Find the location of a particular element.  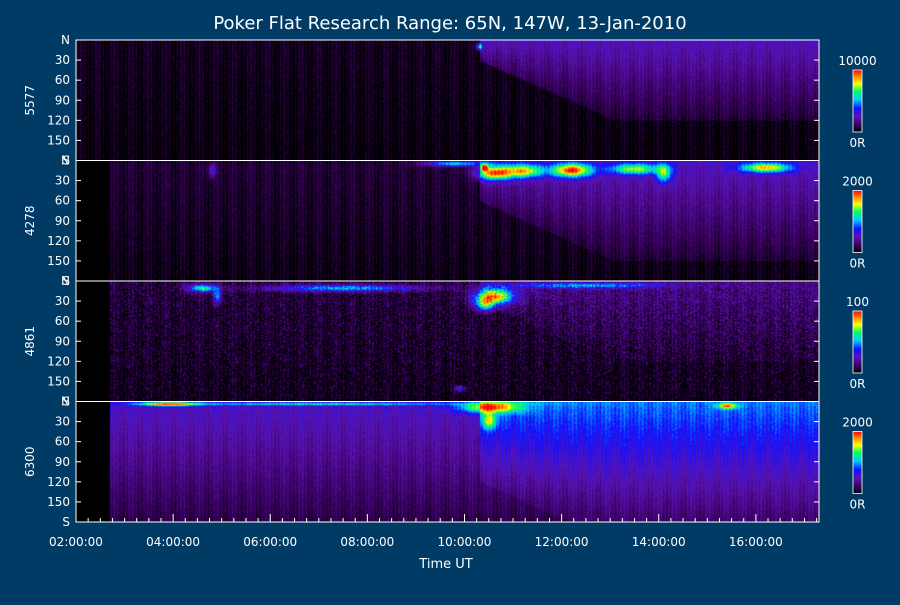

panel-ylabel: 5577 is located at coordinates (30, 100).